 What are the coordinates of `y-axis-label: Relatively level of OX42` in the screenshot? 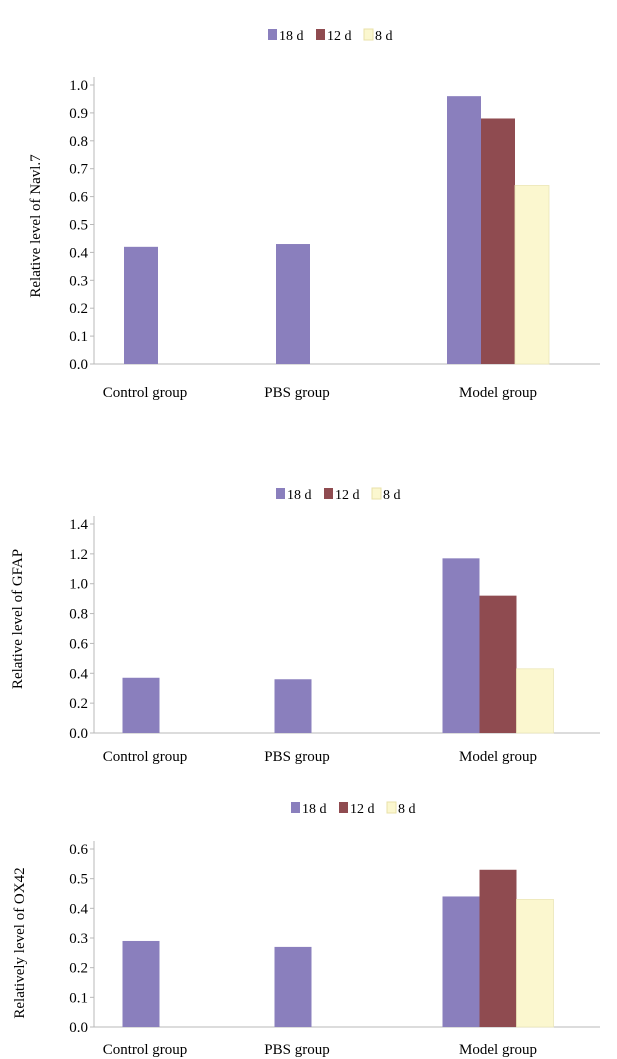 It's located at (20, 942).